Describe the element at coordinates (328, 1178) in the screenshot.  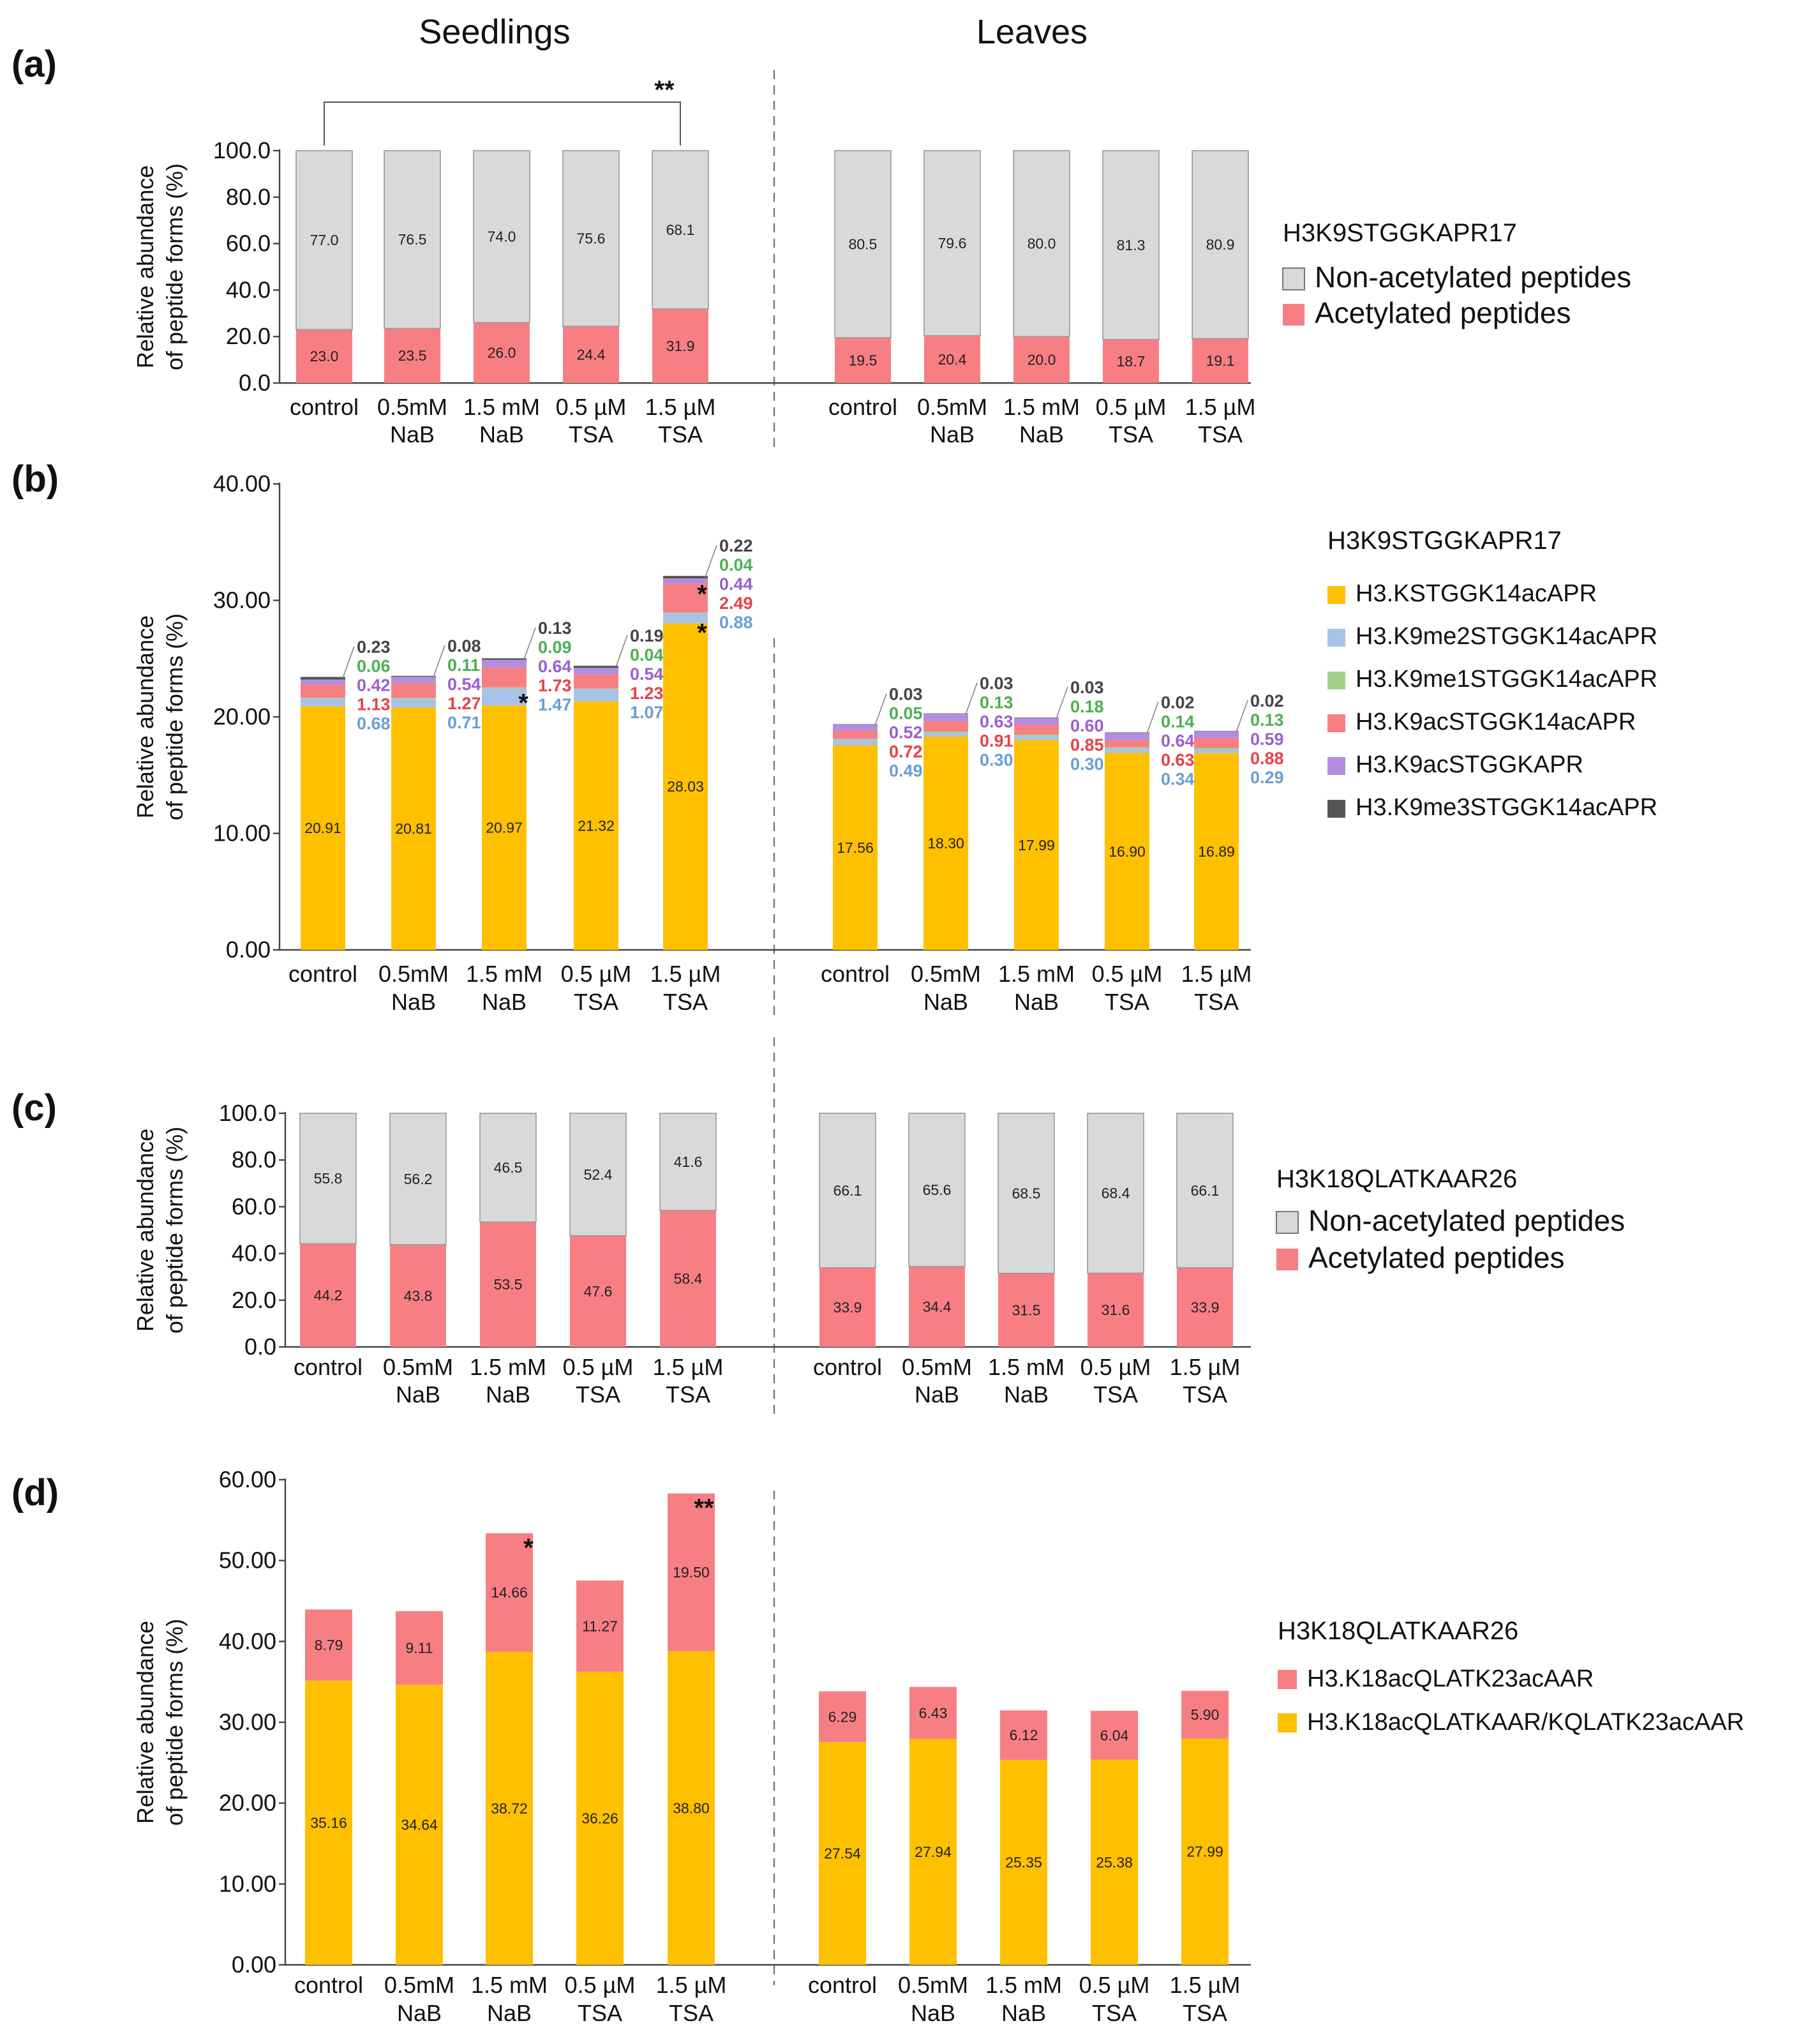
I see `data-label: 55.8` at that location.